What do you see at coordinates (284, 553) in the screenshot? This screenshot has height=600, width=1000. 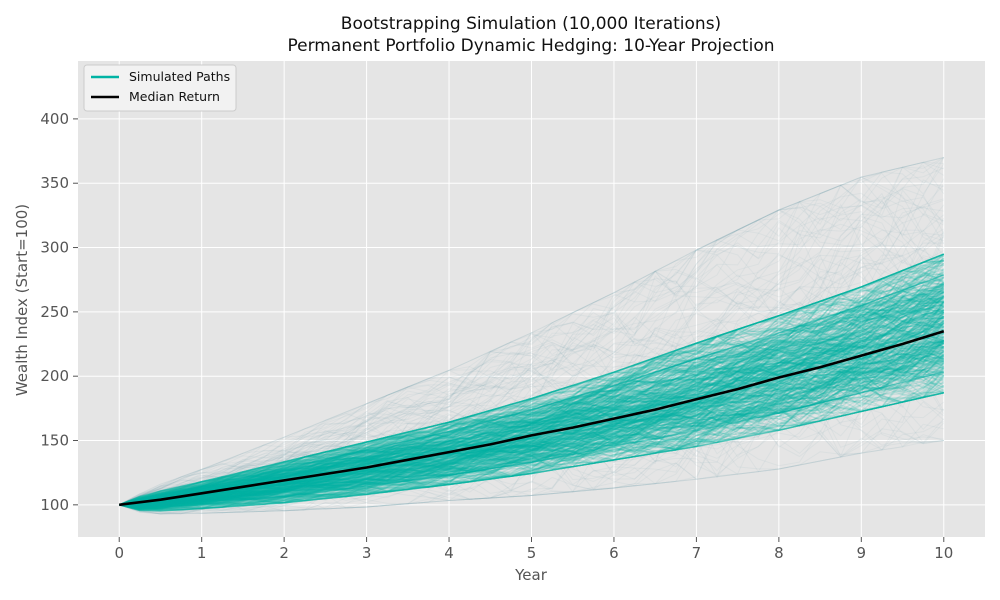 I see `x-tick-label: 2` at bounding box center [284, 553].